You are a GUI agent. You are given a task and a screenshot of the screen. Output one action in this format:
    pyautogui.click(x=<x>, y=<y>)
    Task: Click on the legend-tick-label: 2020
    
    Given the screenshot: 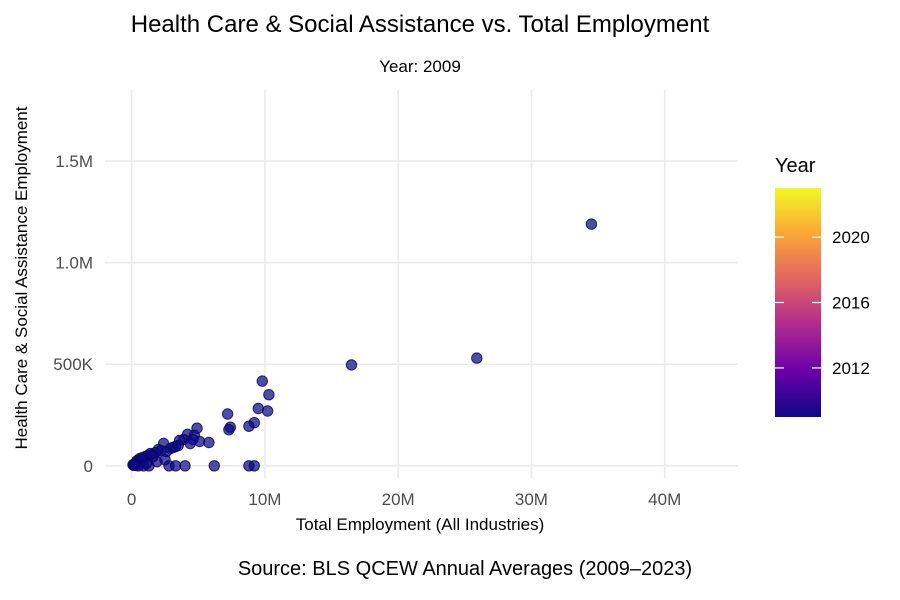 What is the action you would take?
    pyautogui.click(x=851, y=237)
    